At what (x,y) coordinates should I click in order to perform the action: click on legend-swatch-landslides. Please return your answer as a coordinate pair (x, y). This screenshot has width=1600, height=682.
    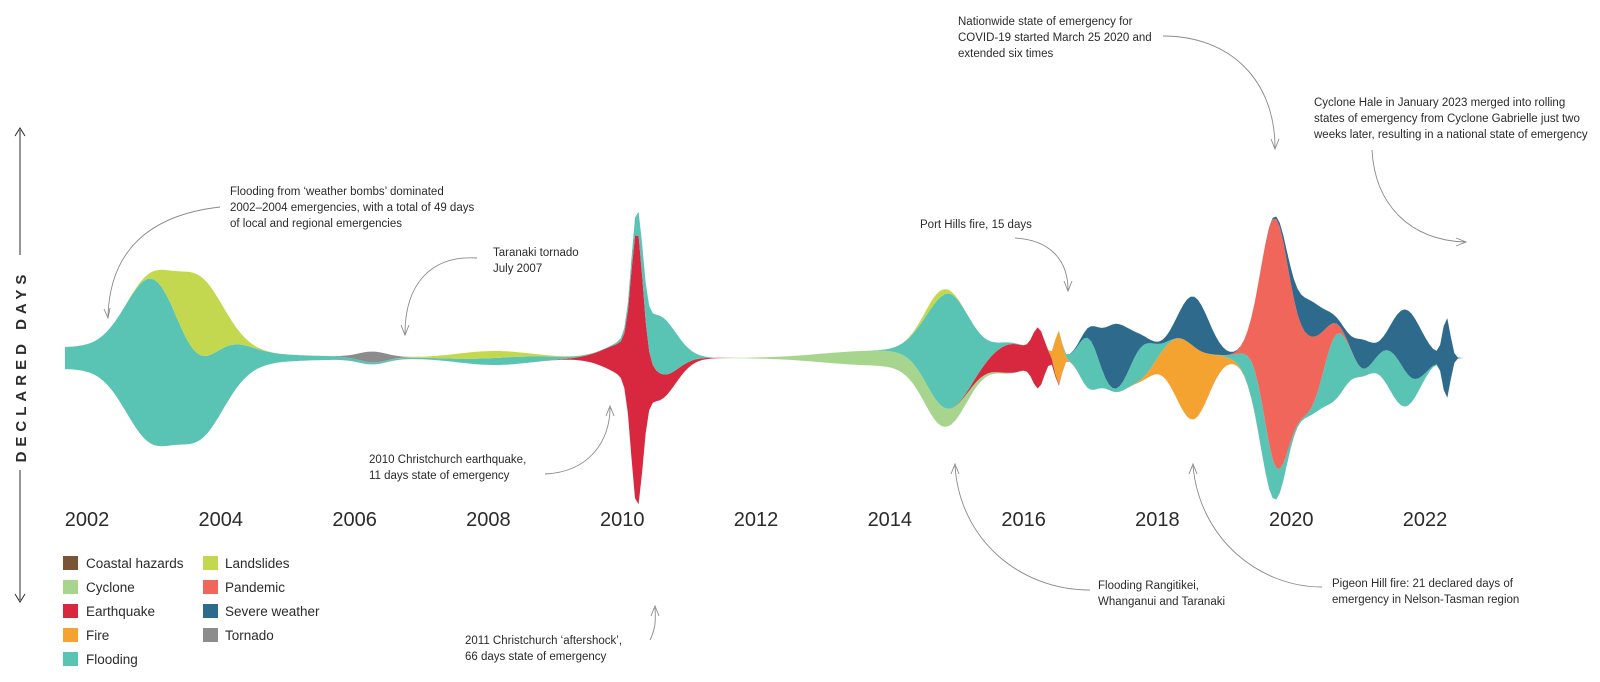
    Looking at the image, I should click on (210, 563).